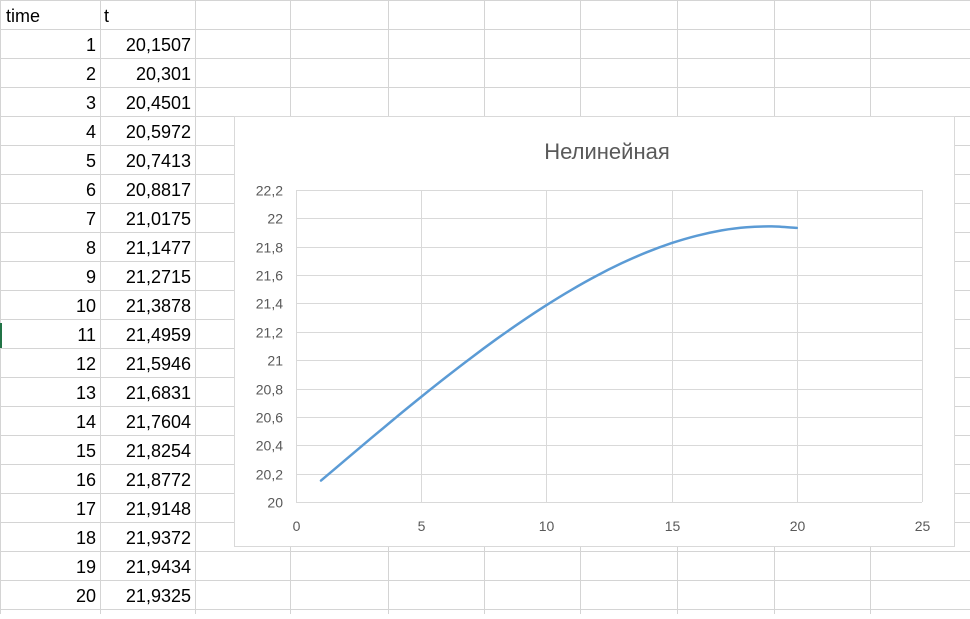 This screenshot has width=970, height=619. I want to click on x-tick-label: 5, so click(422, 526).